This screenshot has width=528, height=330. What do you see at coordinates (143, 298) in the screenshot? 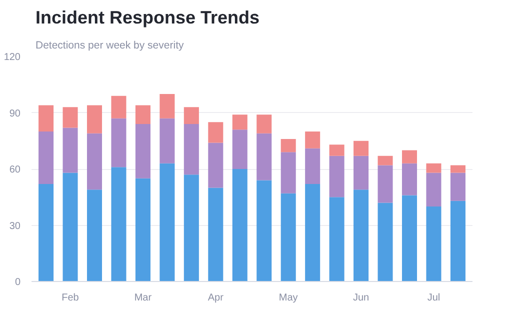
I see `x-tick-label: Mar` at bounding box center [143, 298].